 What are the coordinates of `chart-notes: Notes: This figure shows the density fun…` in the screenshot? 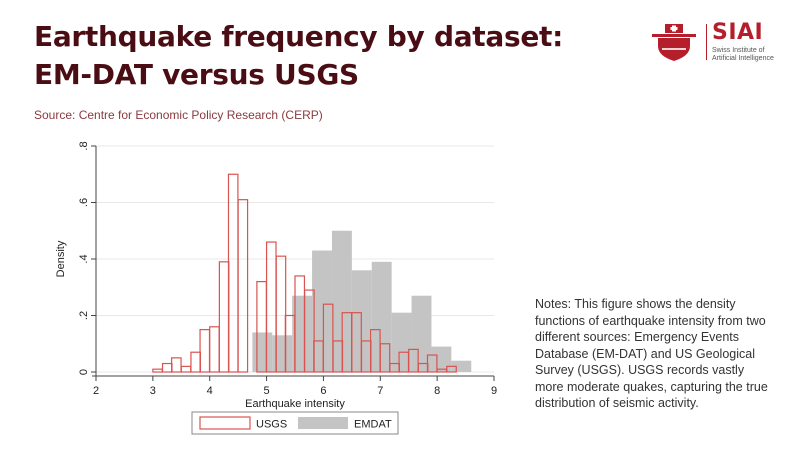 It's located at (651, 353).